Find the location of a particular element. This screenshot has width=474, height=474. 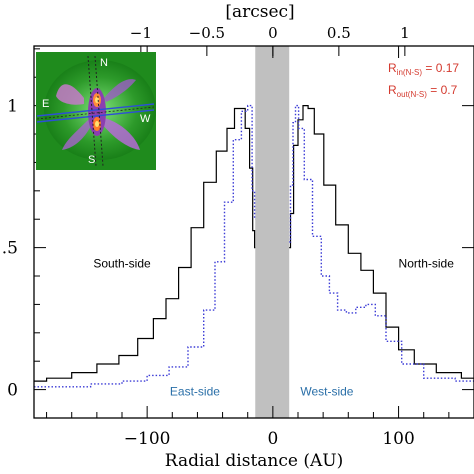

masked-region is located at coordinates (272, 232).